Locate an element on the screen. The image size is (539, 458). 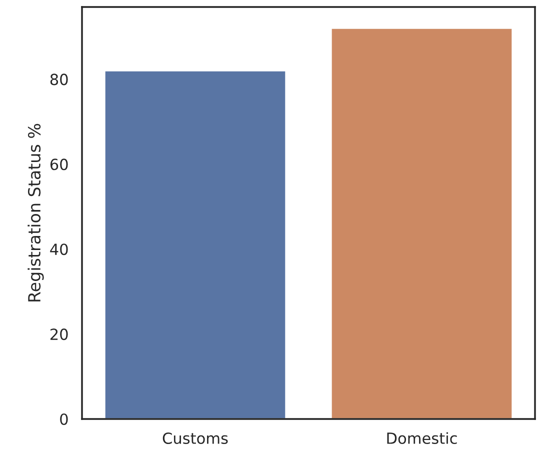
y-tick-label: 40 is located at coordinates (59, 250).